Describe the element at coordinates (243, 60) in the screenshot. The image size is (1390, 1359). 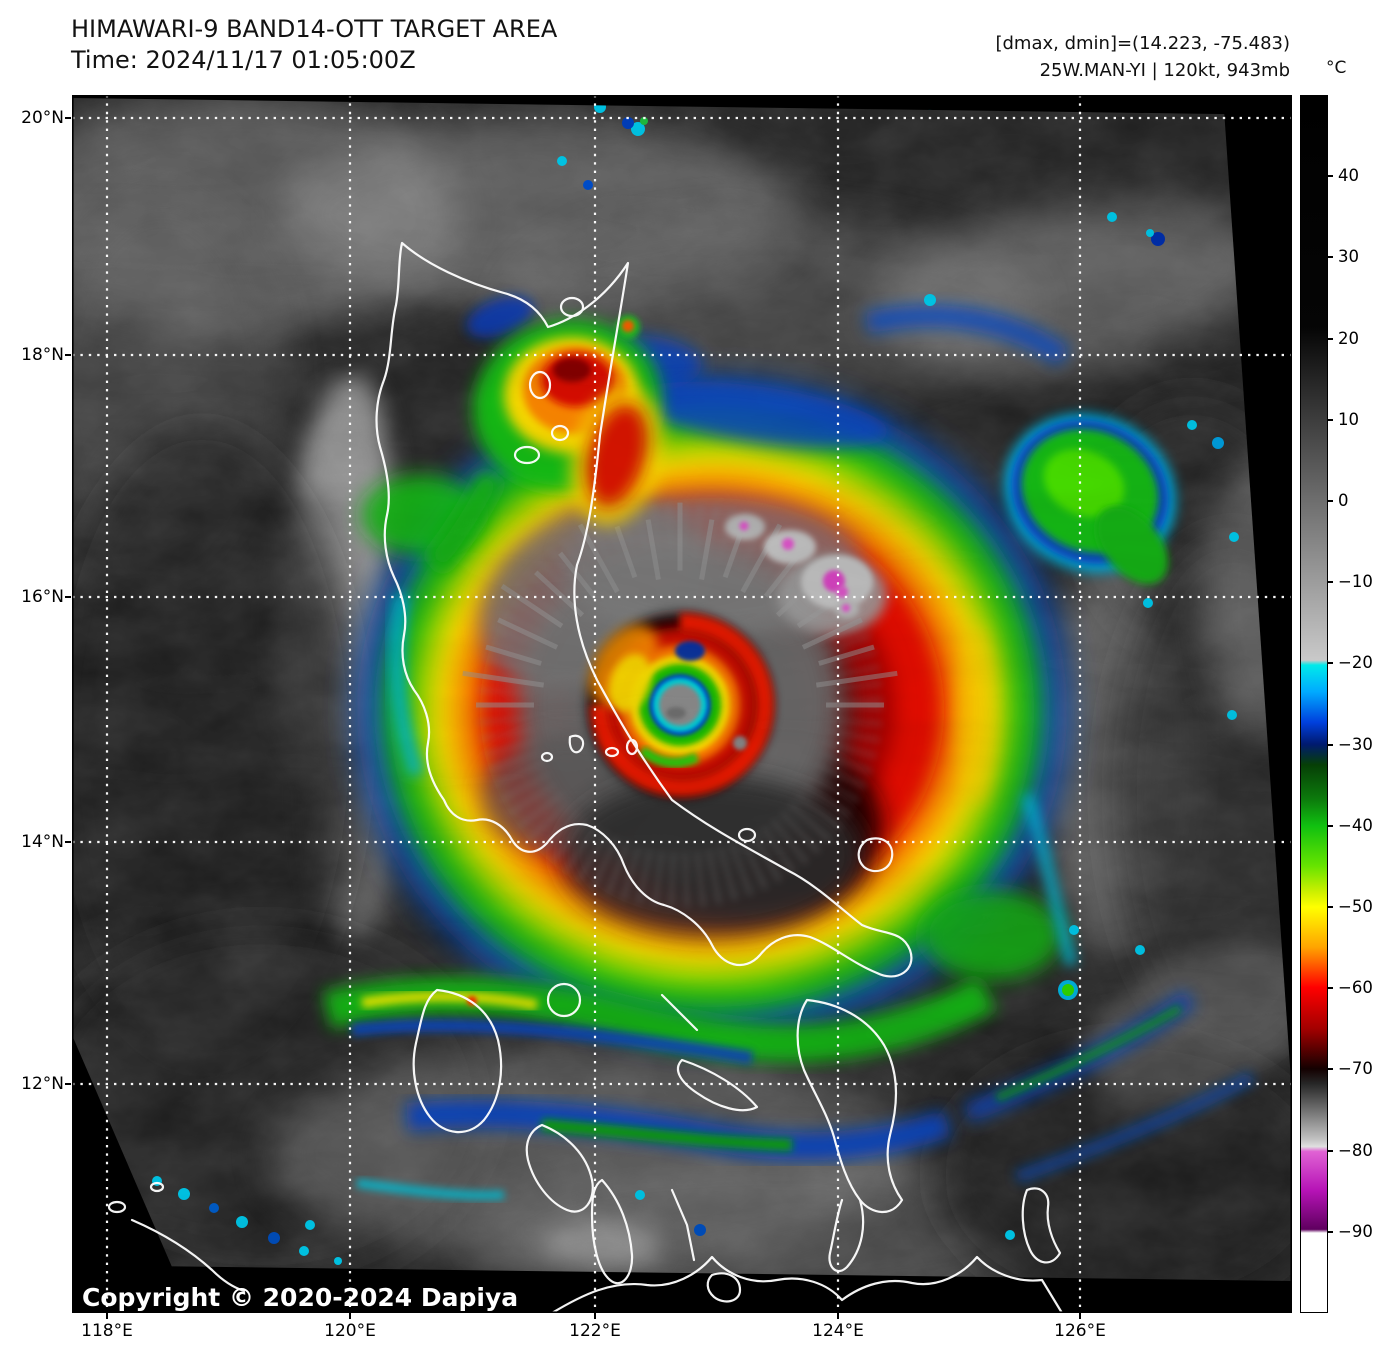
I see `timestamp: Time: 2024/11/17 01:05:00Z` at that location.